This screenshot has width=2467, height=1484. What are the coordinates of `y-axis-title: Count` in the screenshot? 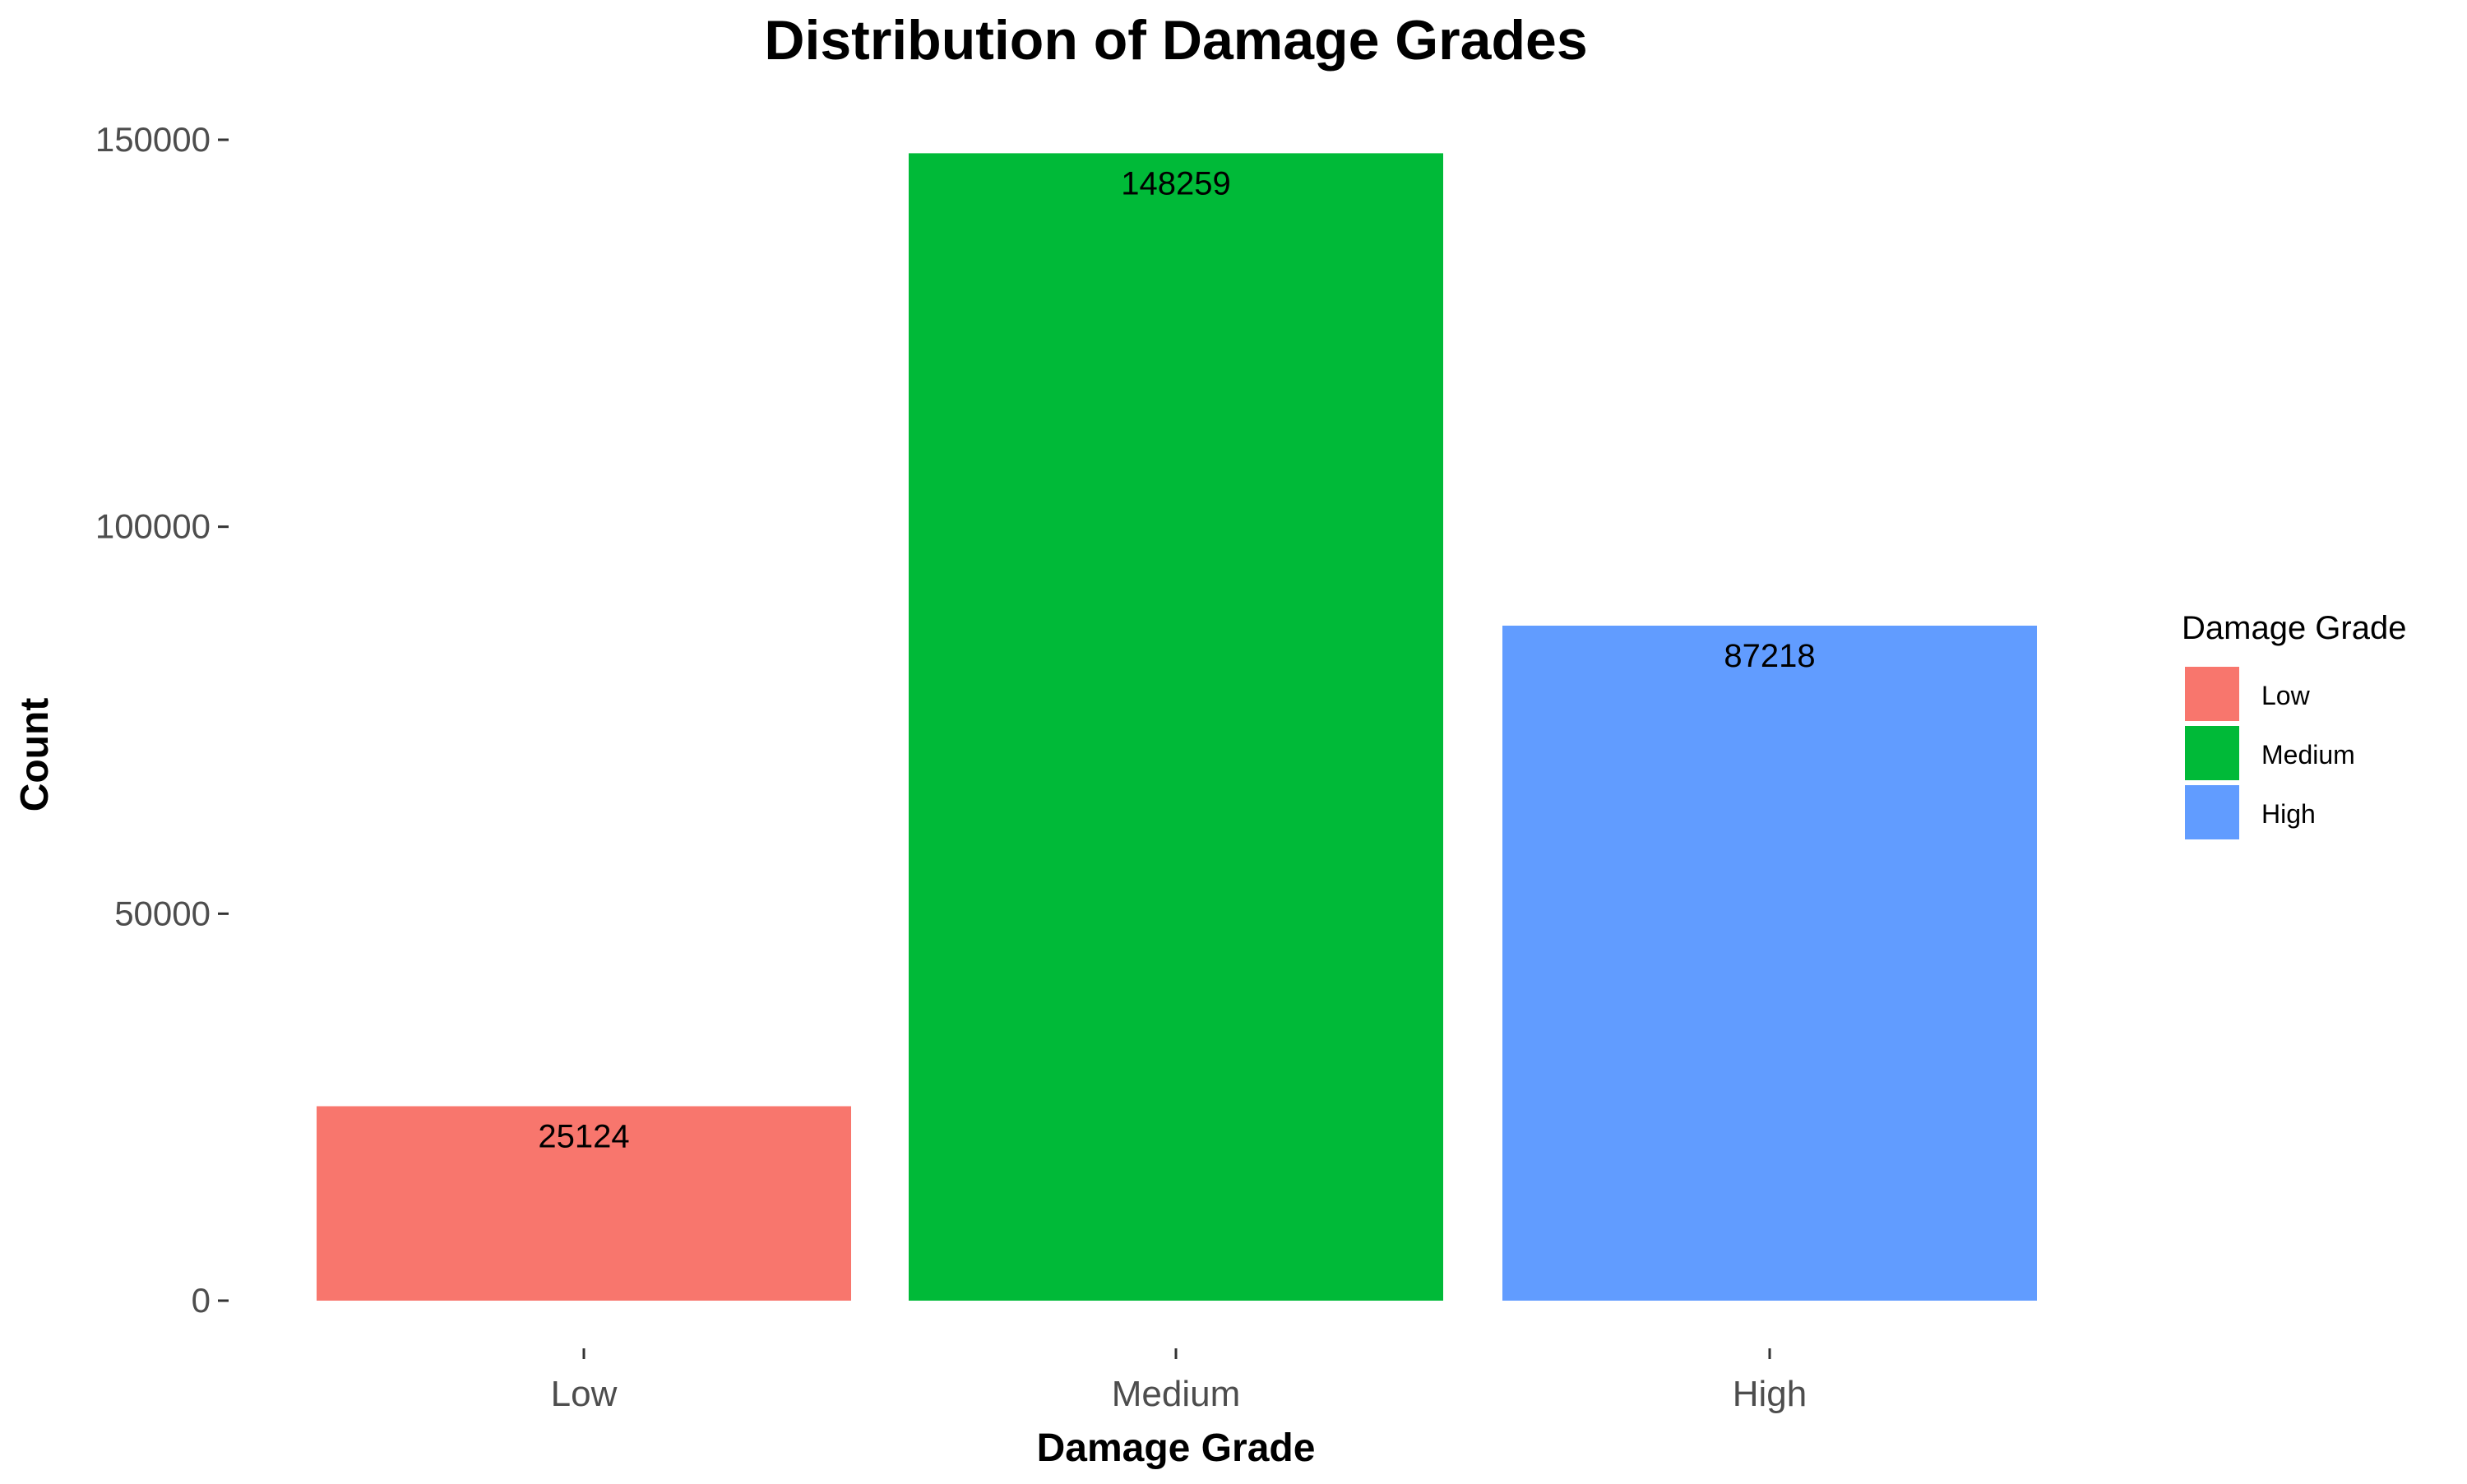 It's located at (35, 755).